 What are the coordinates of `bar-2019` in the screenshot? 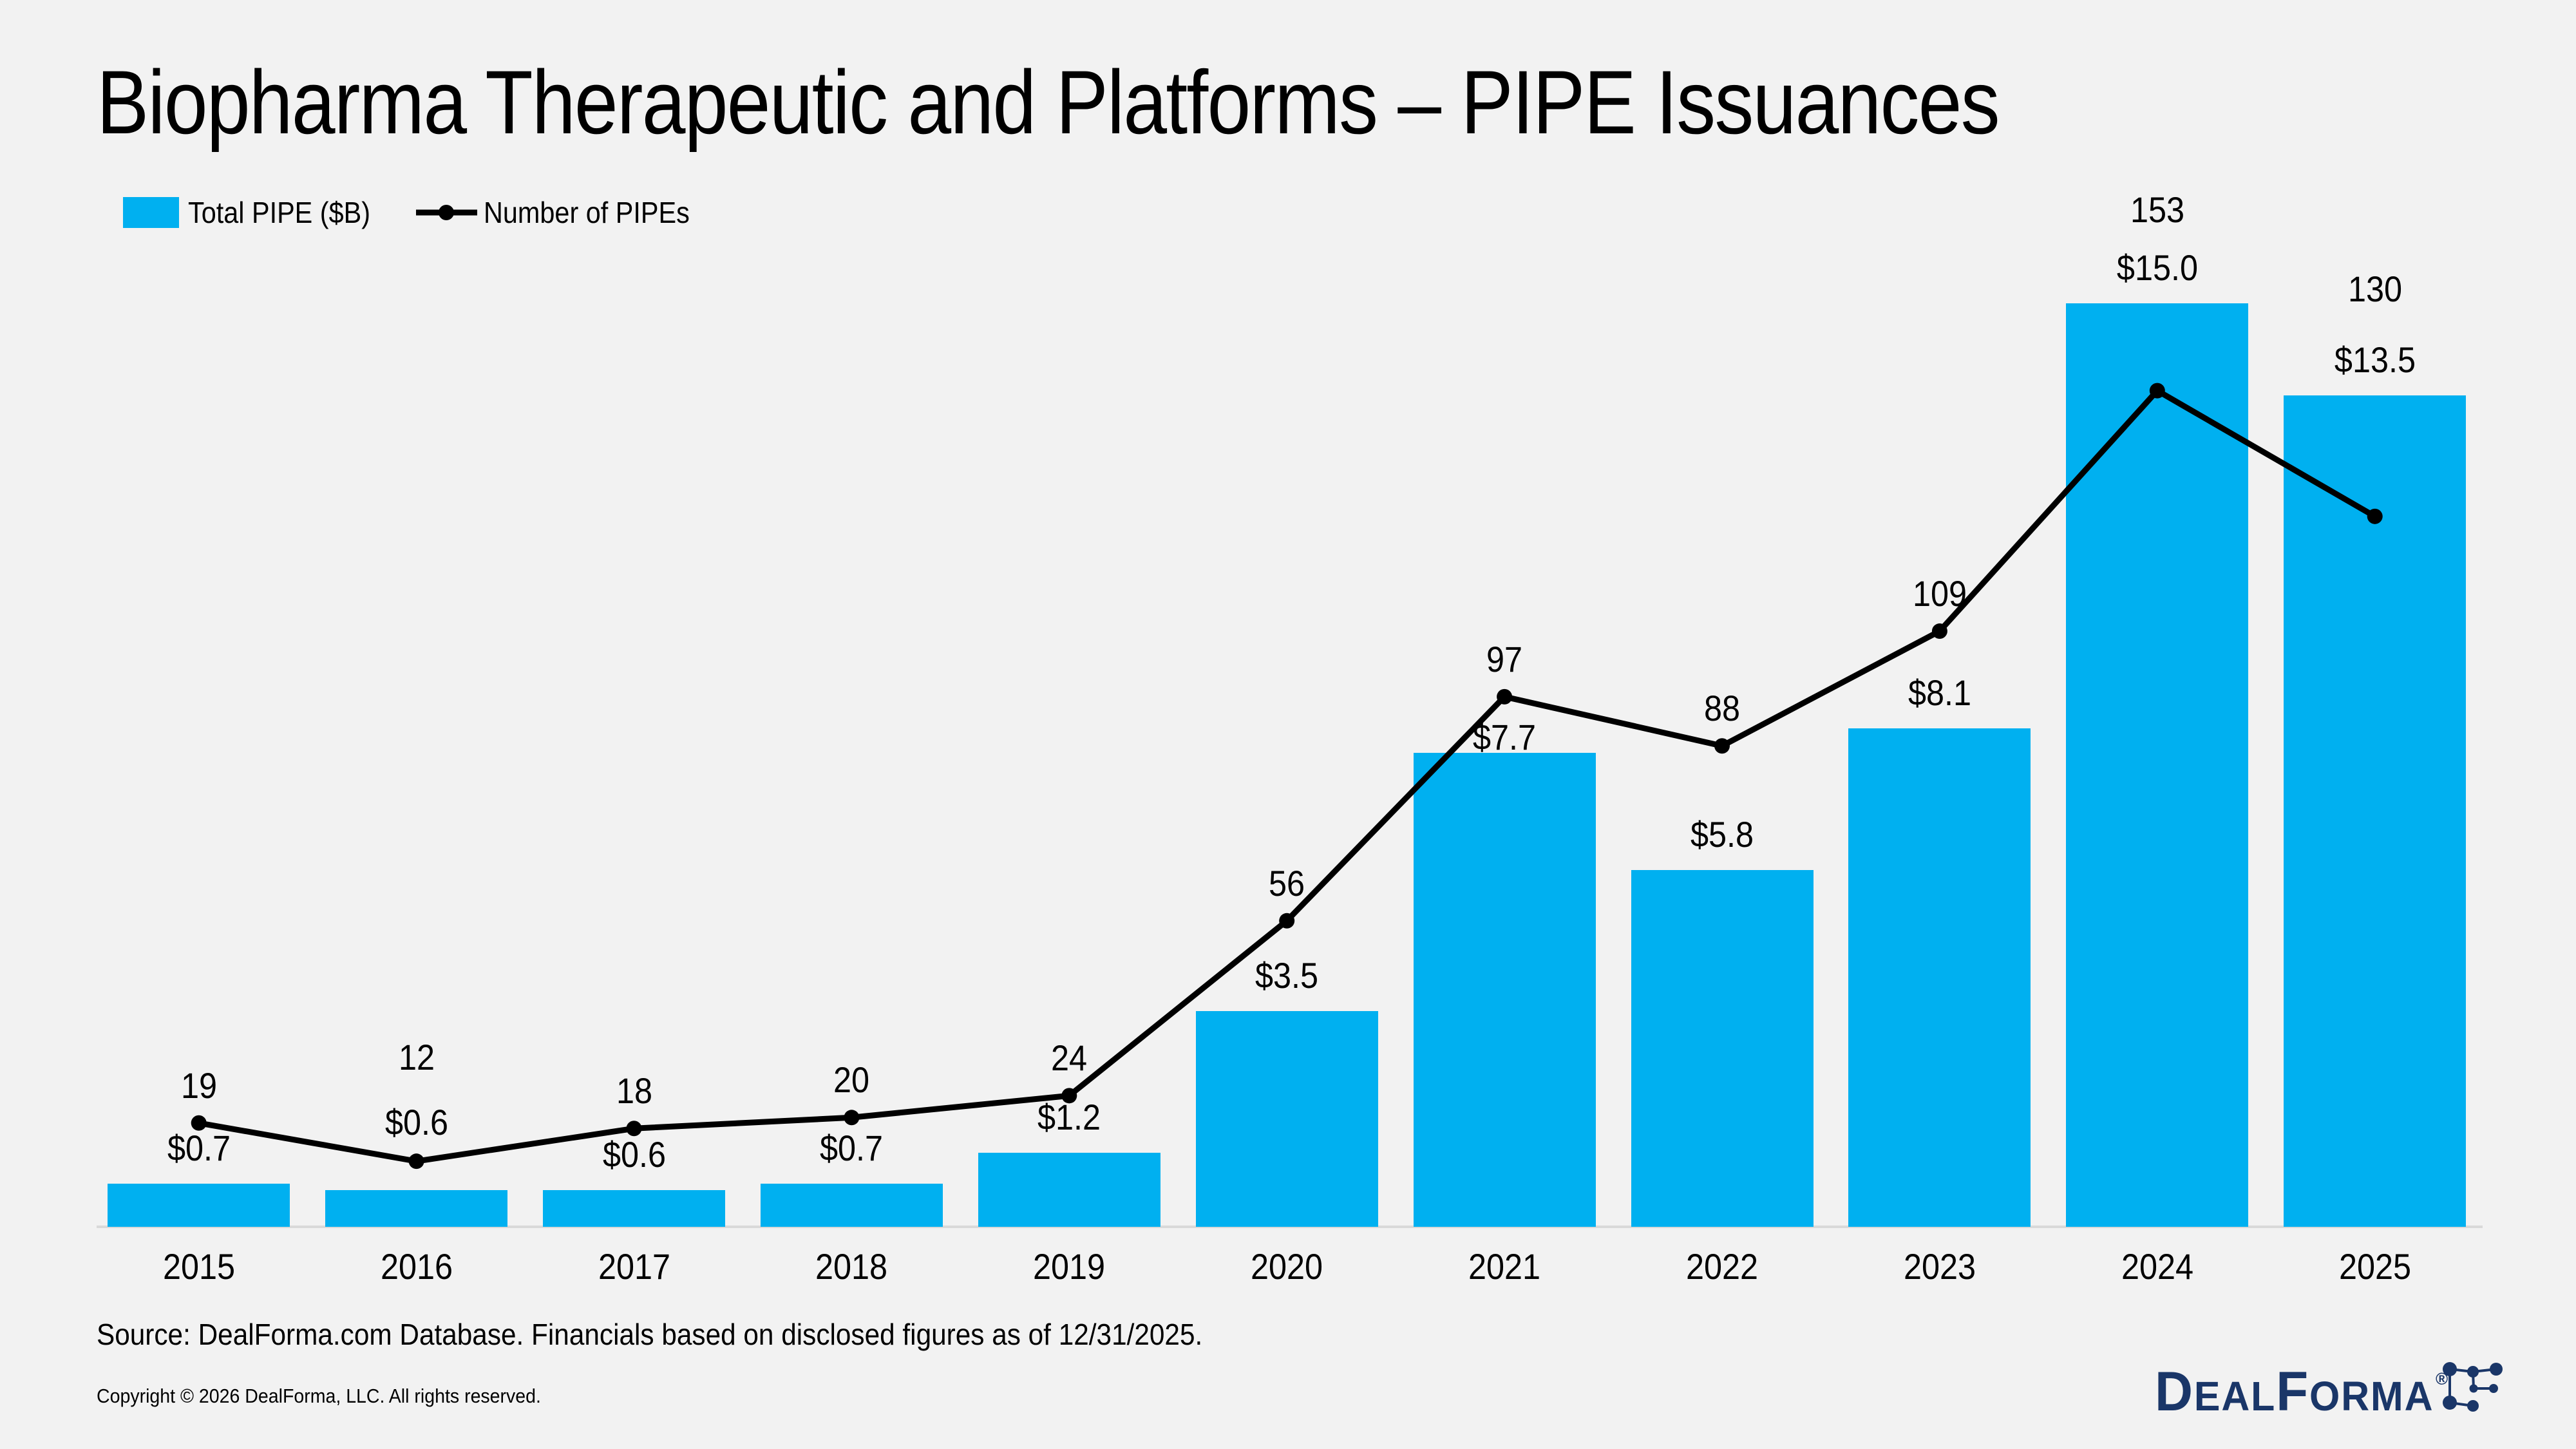 It's located at (1069, 1190).